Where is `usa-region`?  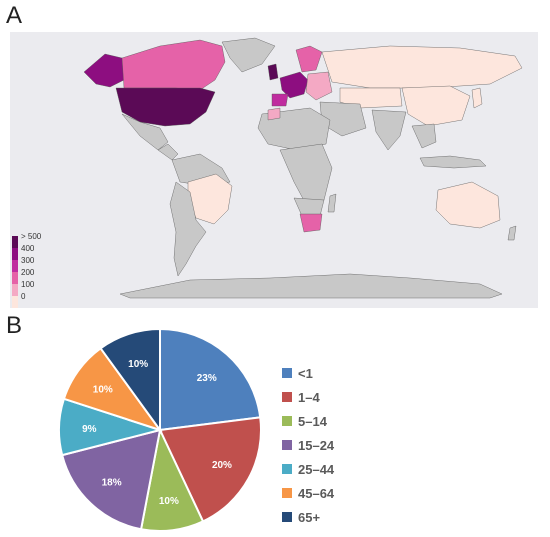 usa-region is located at coordinates (165, 107).